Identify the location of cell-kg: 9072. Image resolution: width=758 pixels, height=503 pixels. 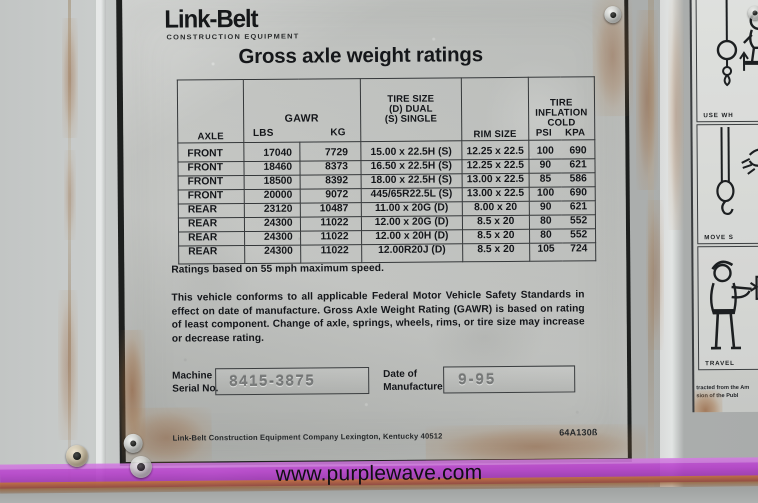
(330, 196).